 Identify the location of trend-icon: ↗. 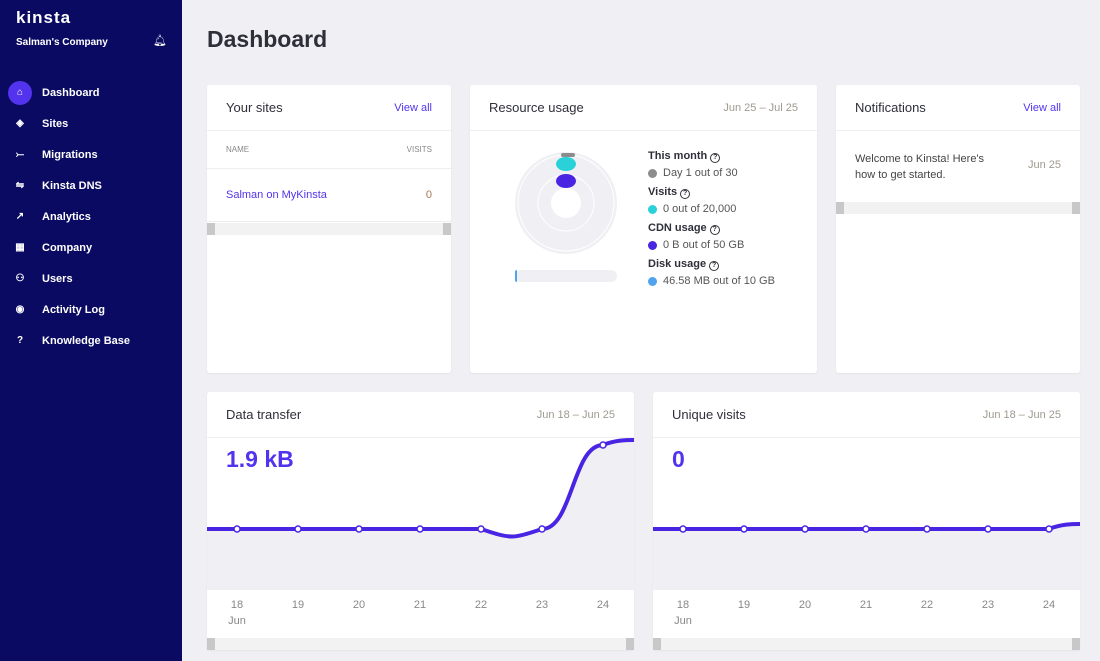
(20, 216).